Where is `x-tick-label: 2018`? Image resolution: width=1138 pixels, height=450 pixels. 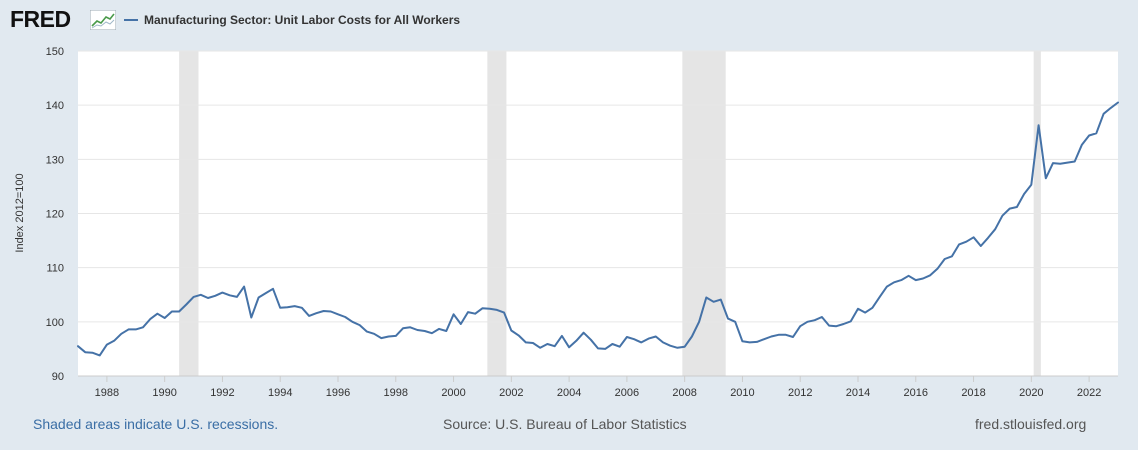
x-tick-label: 2018 is located at coordinates (973, 393).